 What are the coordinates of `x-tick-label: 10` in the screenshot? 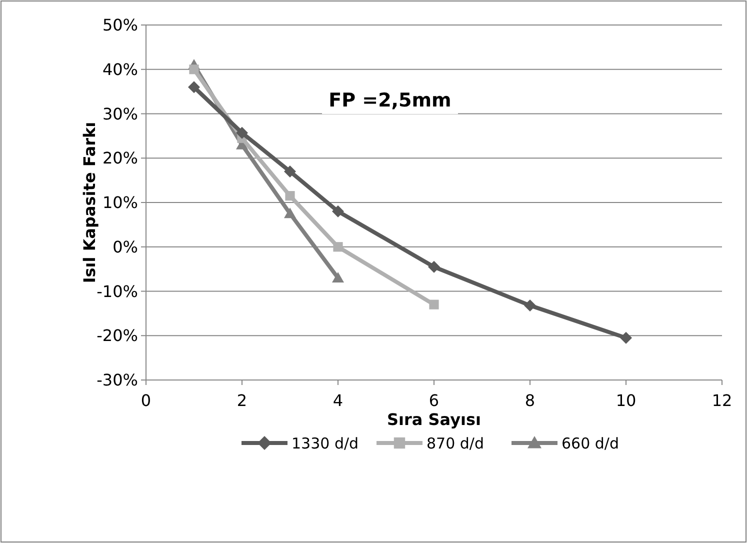 It's located at (626, 400).